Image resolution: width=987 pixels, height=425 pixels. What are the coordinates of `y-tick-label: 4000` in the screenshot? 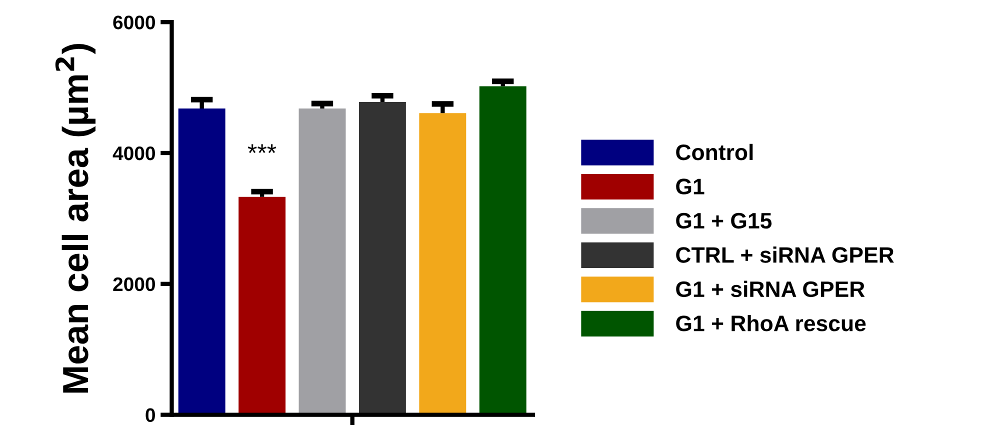 It's located at (133, 153).